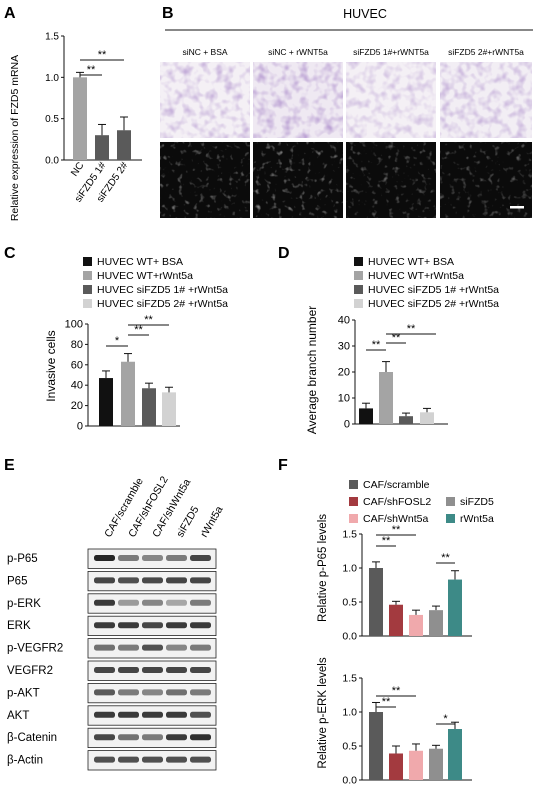  Describe the element at coordinates (349, 781) in the screenshot. I see `chart-f2-y-tick-label: 0.0` at that location.